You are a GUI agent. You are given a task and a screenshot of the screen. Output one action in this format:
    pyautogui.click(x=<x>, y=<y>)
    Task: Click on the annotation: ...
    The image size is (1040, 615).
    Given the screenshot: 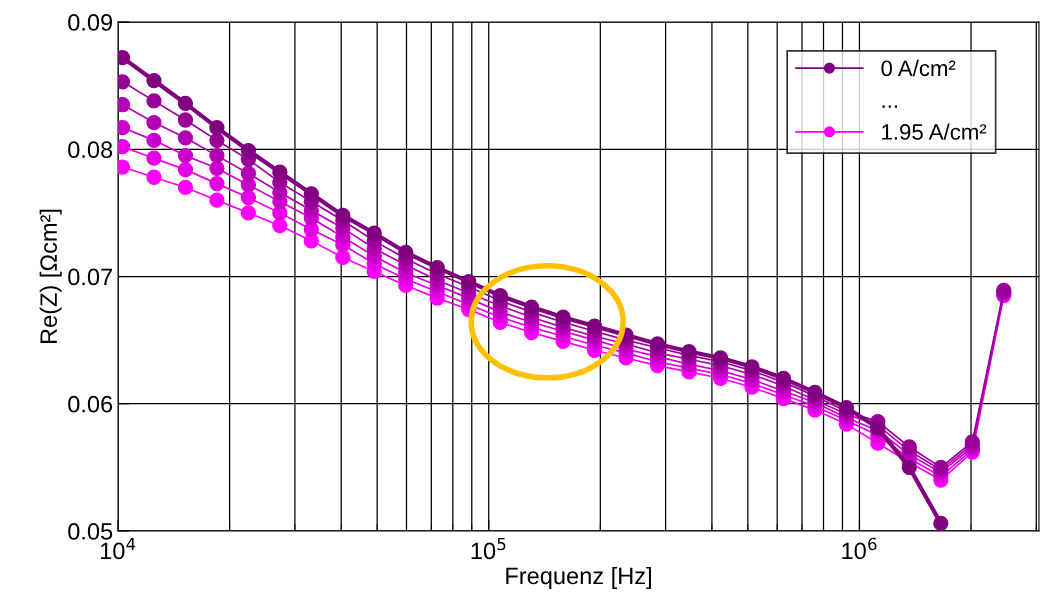 What is the action you would take?
    pyautogui.click(x=890, y=106)
    